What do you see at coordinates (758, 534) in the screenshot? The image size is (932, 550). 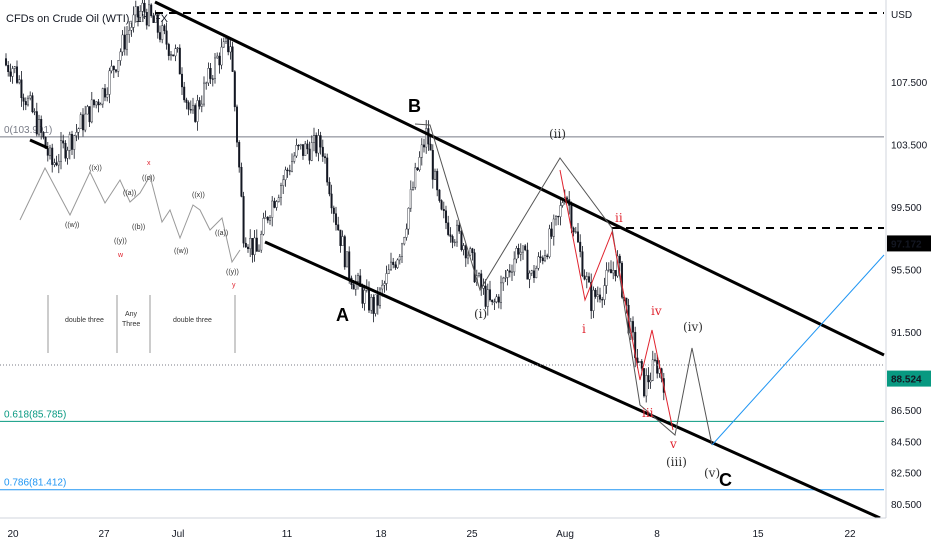 I see `x-tick-label: 15` at bounding box center [758, 534].